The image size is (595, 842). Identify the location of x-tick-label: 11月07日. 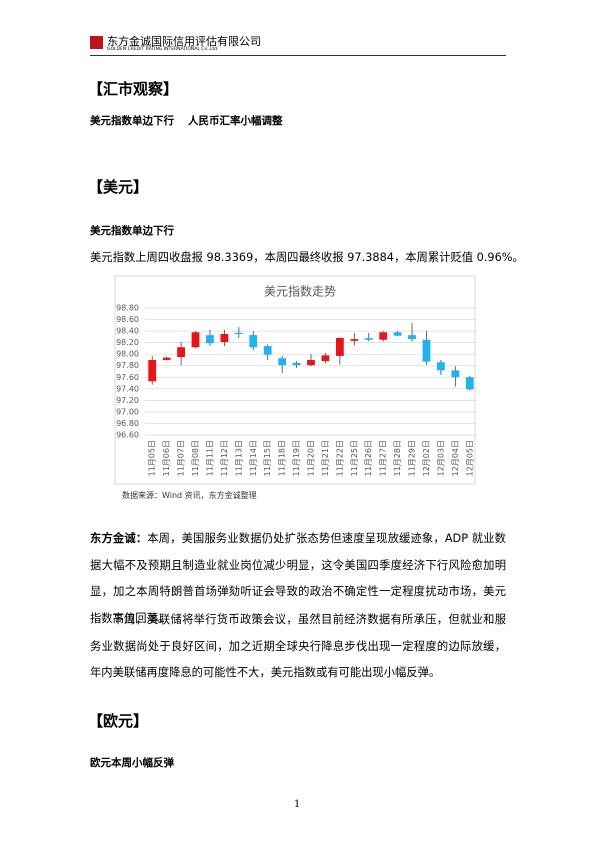
(181, 458).